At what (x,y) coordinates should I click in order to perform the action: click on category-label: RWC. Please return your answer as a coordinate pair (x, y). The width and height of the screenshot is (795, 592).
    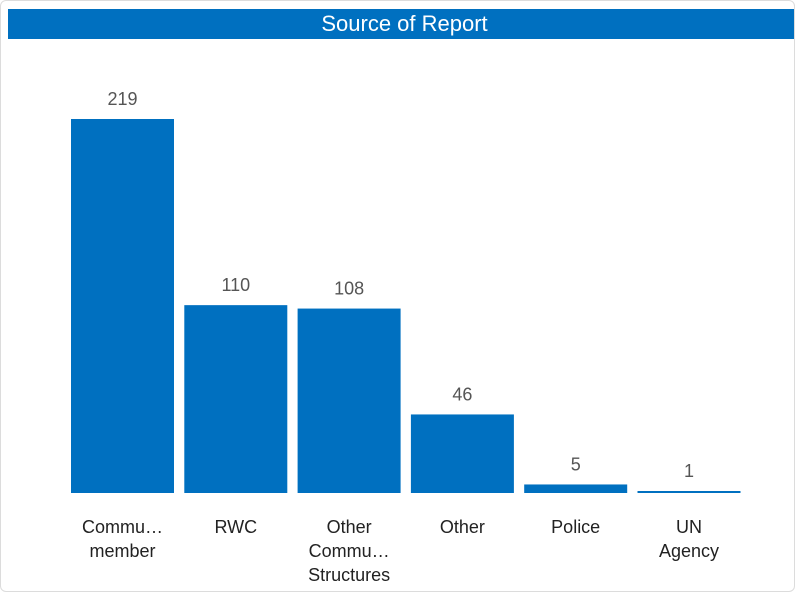
    Looking at the image, I should click on (235, 527).